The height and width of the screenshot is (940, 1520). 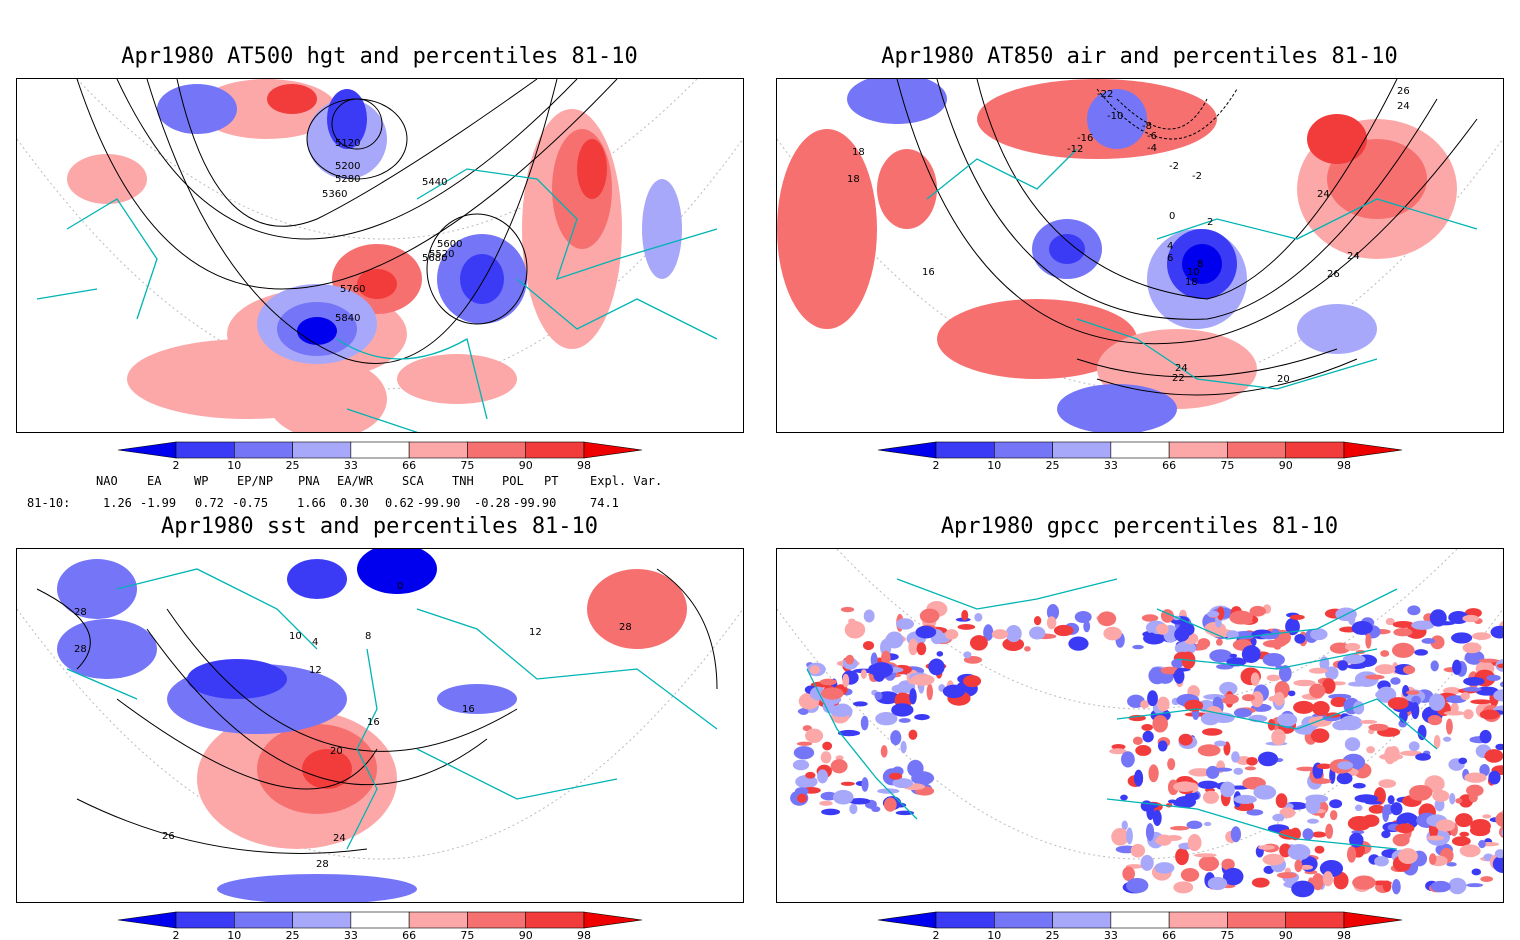 I want to click on index-value: -0.75, so click(x=250, y=503).